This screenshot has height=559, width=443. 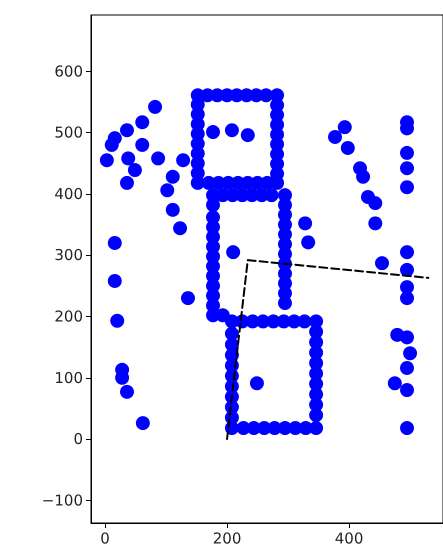 I want to click on y-tick-label: 500, so click(x=68, y=133).